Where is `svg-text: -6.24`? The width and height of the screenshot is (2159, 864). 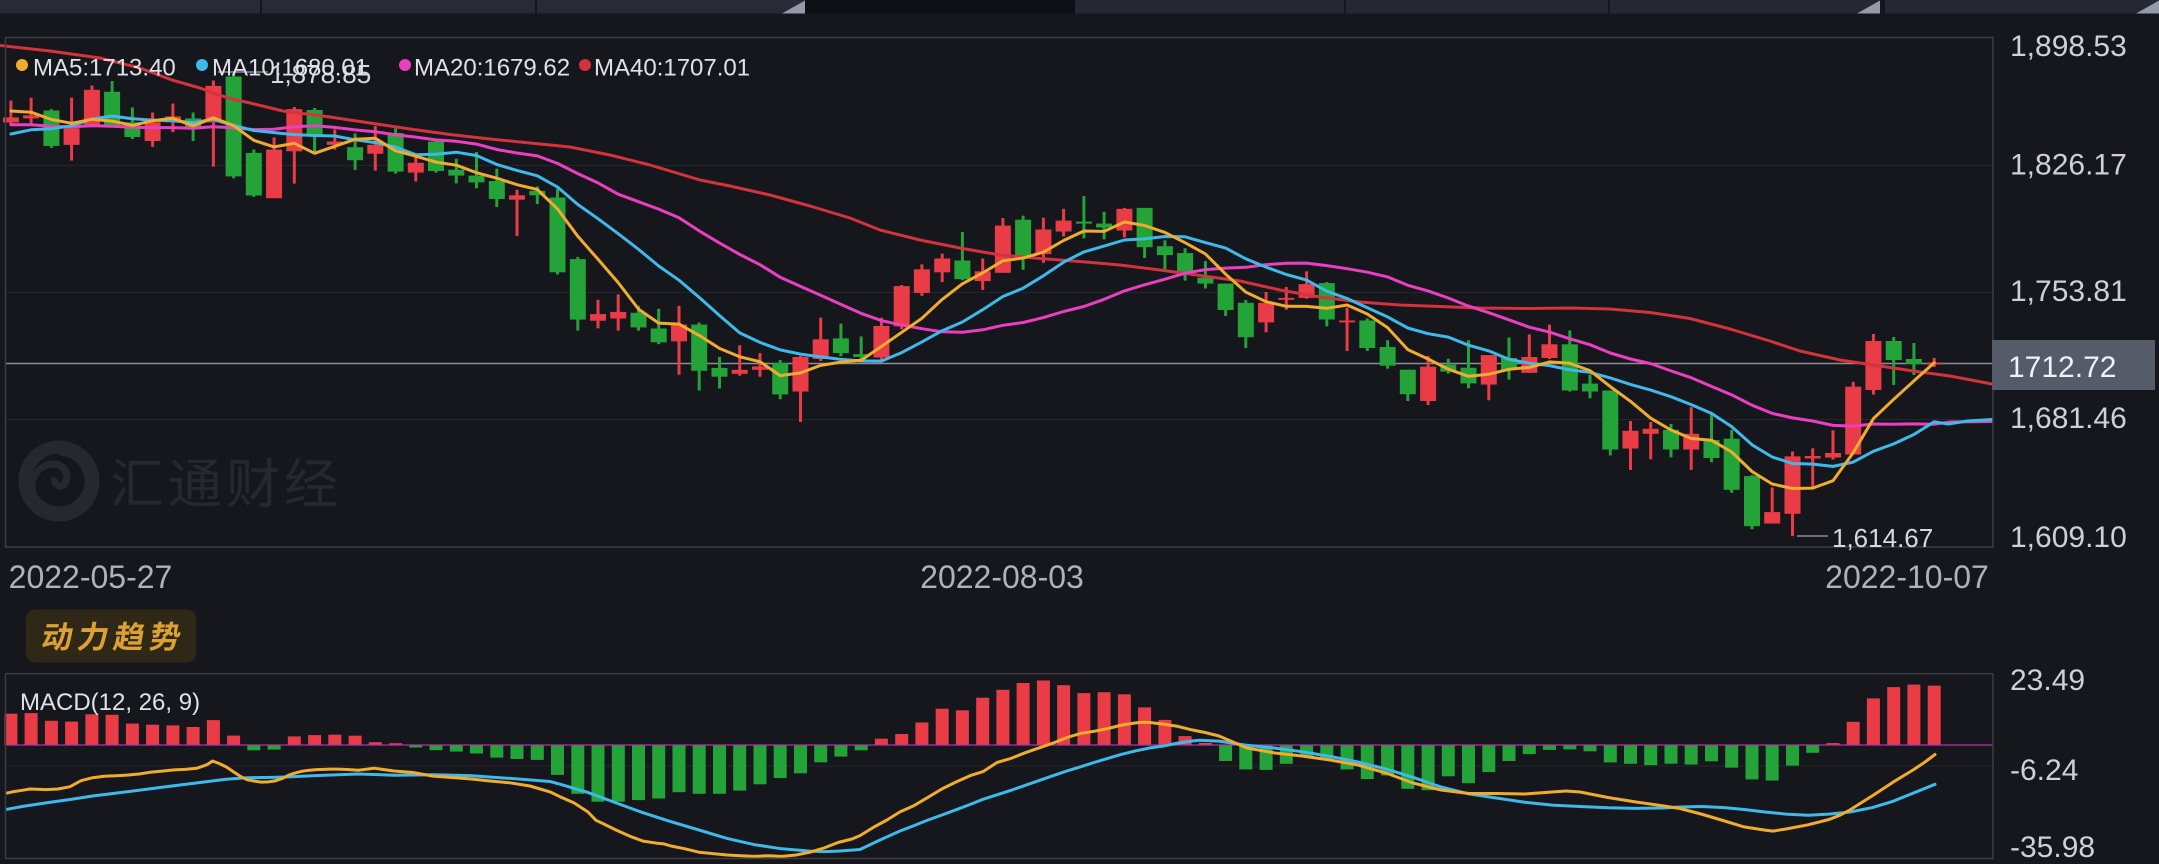
svg-text: -6.24 is located at coordinates (2044, 770).